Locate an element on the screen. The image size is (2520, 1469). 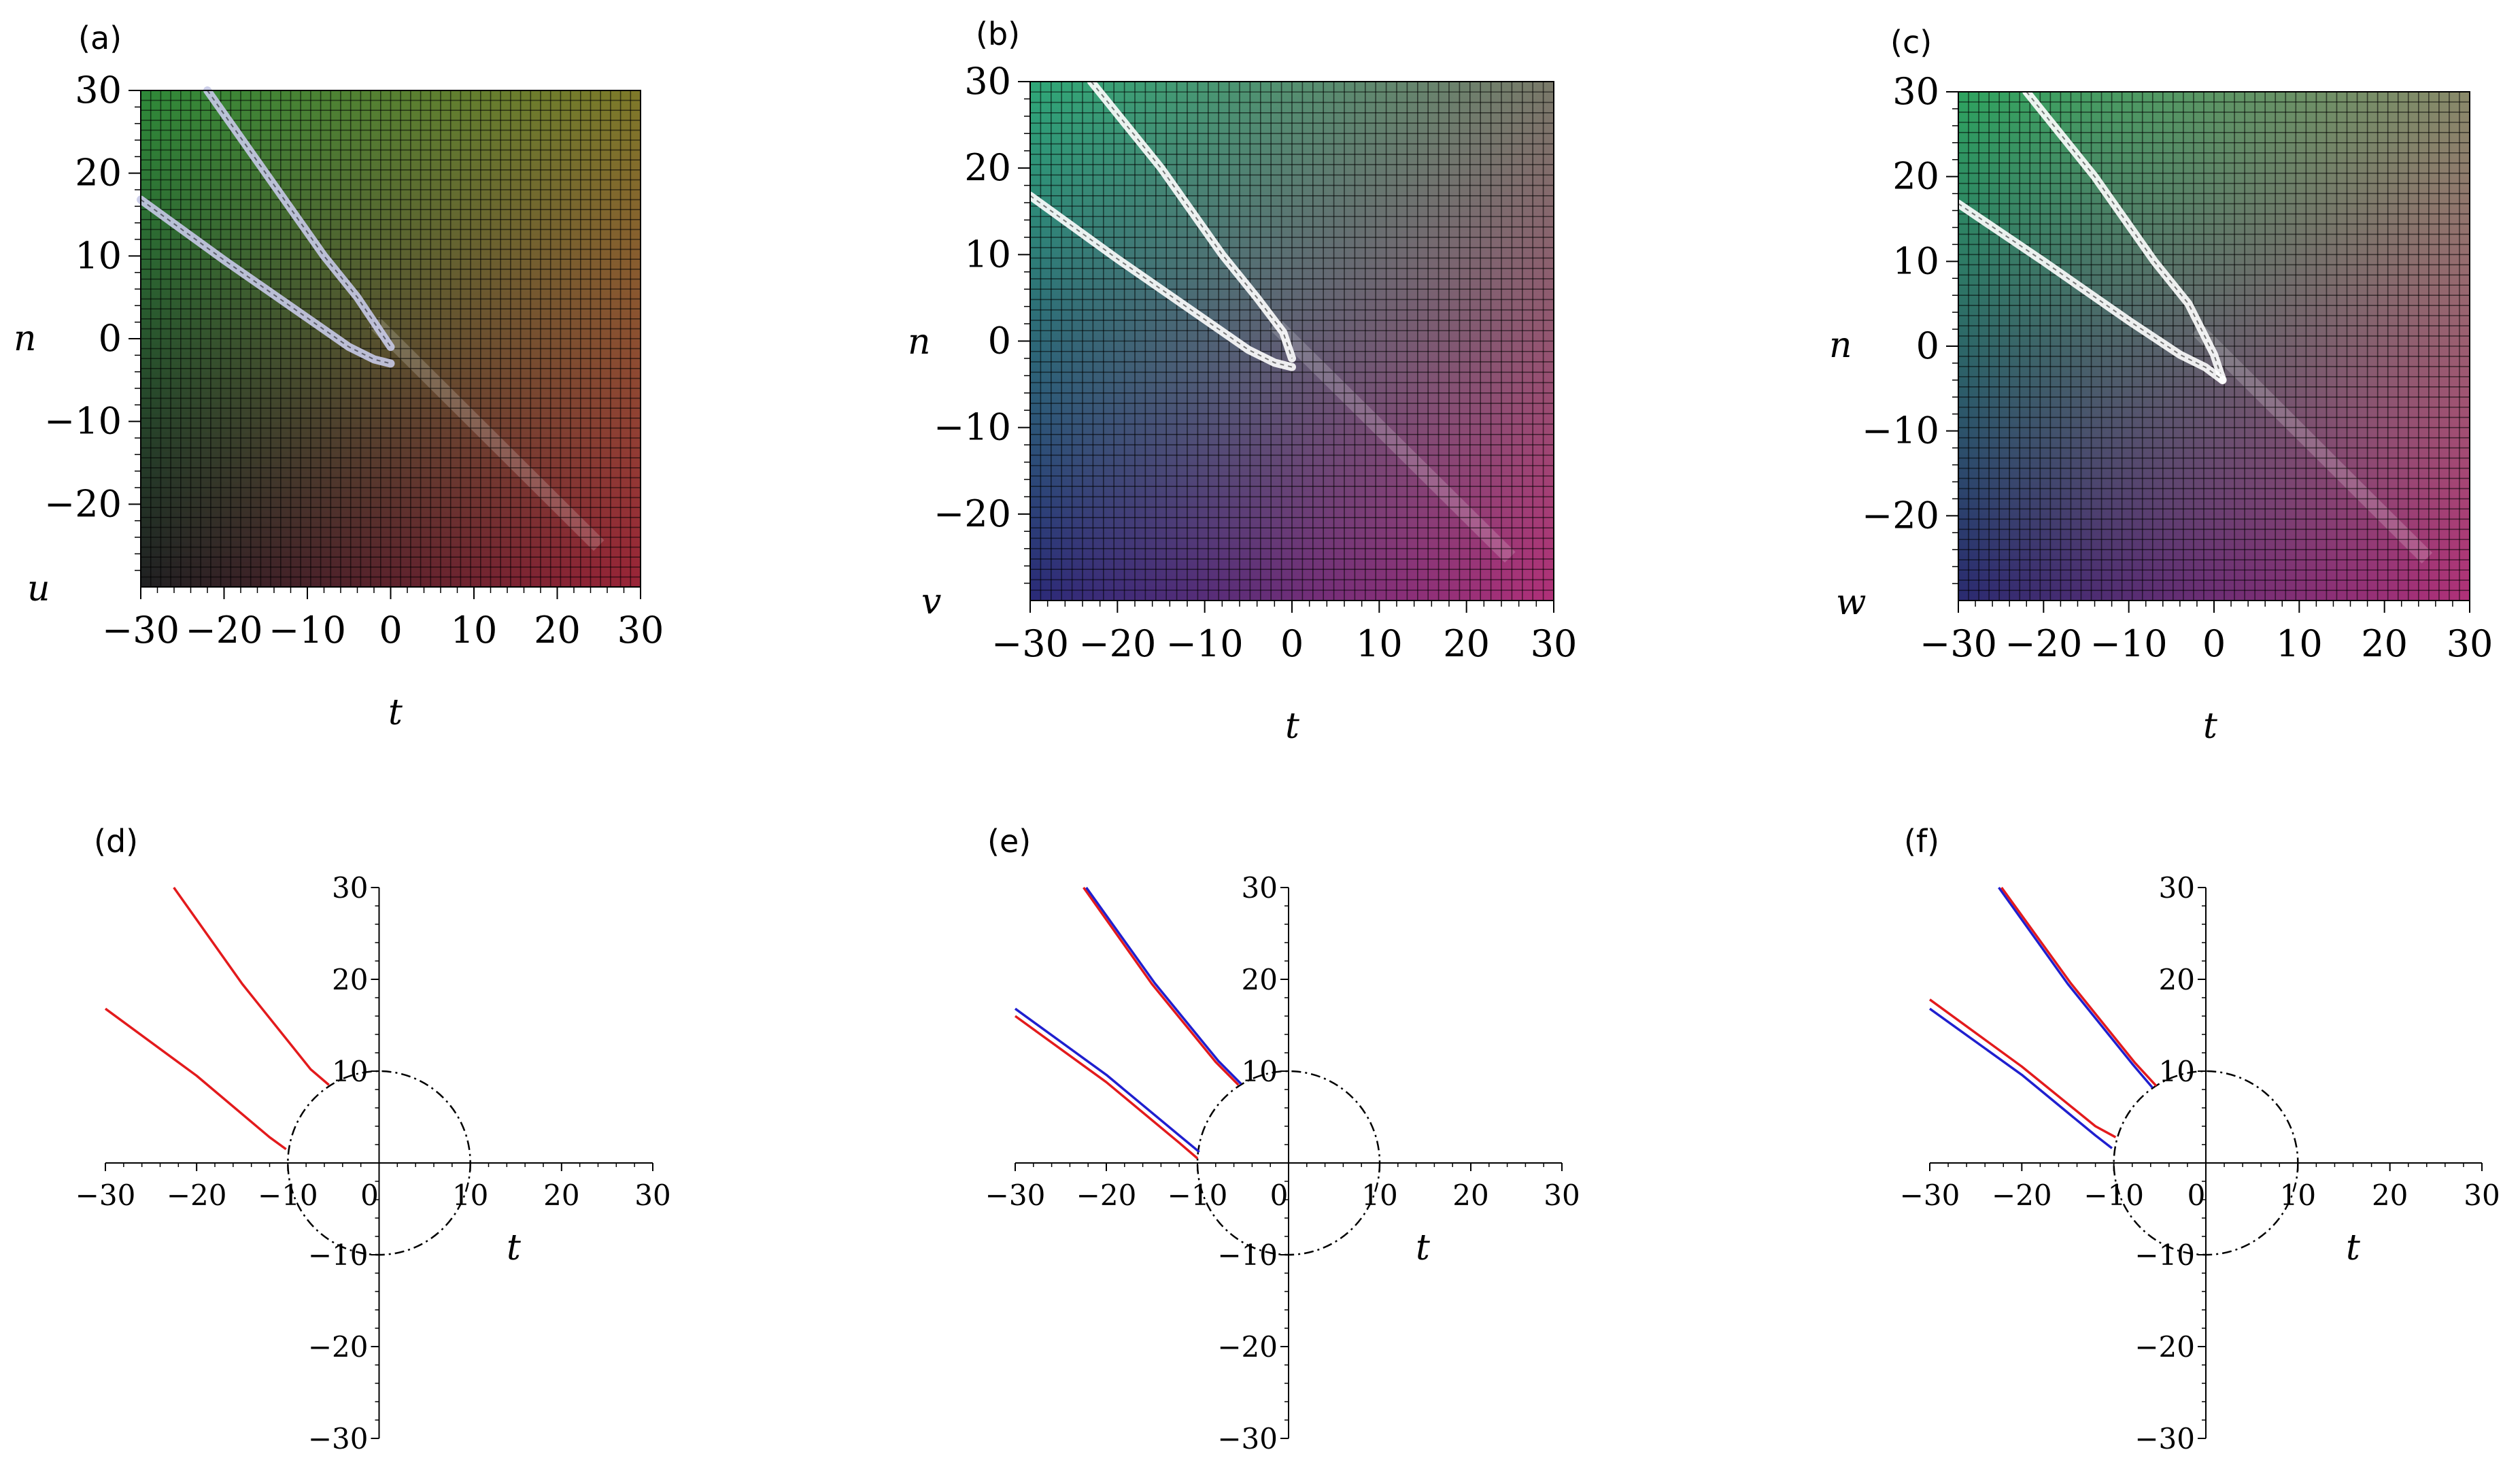
z-axis-label-b: v is located at coordinates (931, 601).